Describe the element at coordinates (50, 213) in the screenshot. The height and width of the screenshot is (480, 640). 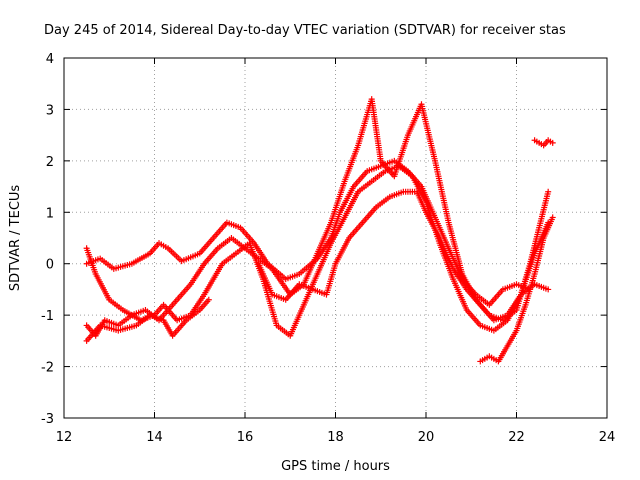
I see `y-tick-label: 1` at that location.